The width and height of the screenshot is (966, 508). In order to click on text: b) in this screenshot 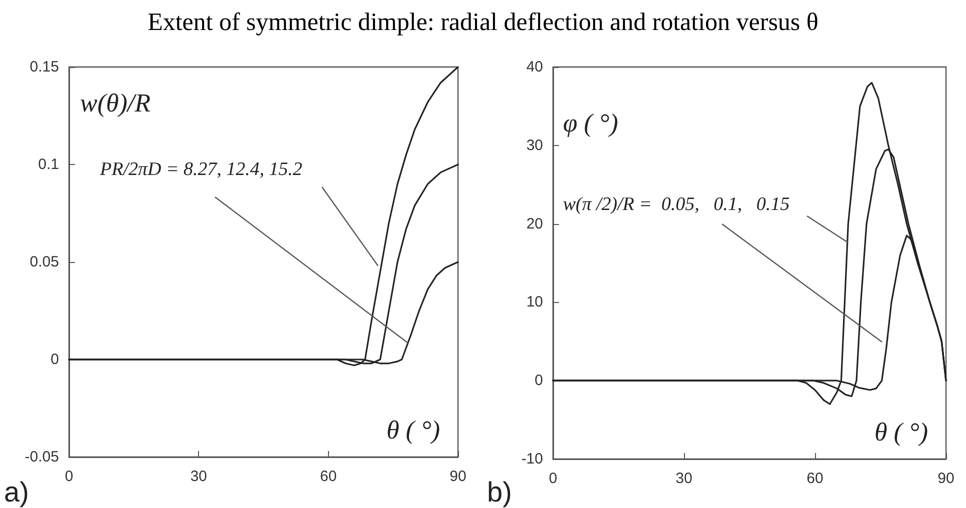, I will do `click(499, 492)`.